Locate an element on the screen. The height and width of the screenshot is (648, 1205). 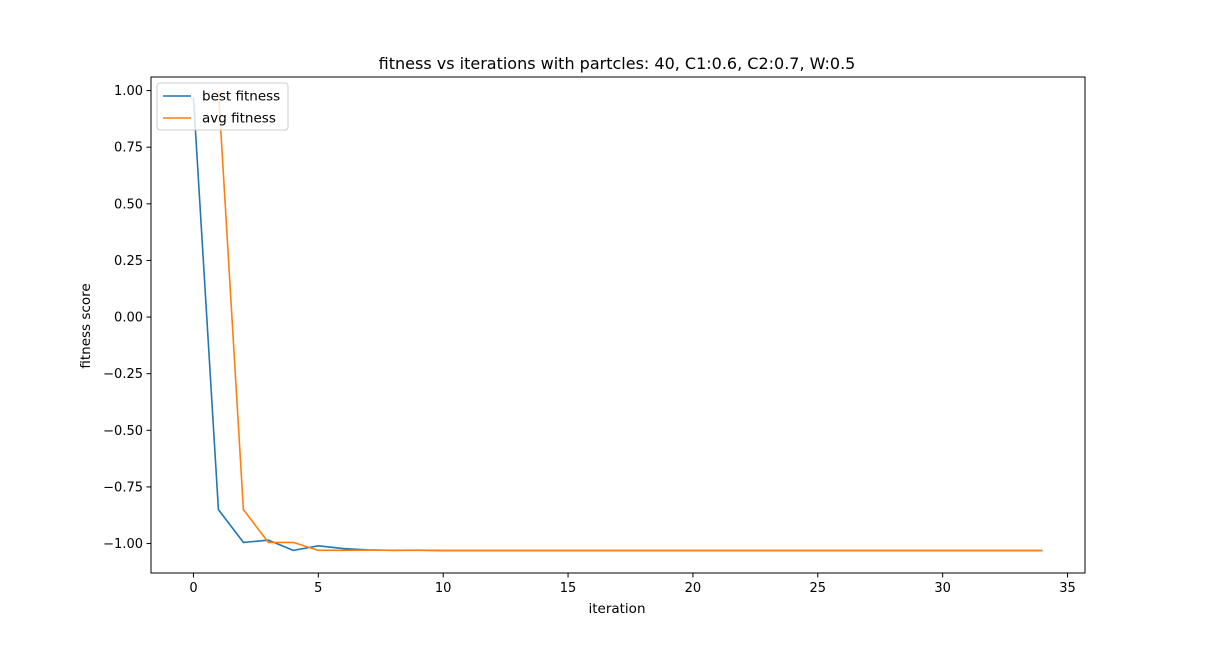
legend-label: best fitness is located at coordinates (241, 97).